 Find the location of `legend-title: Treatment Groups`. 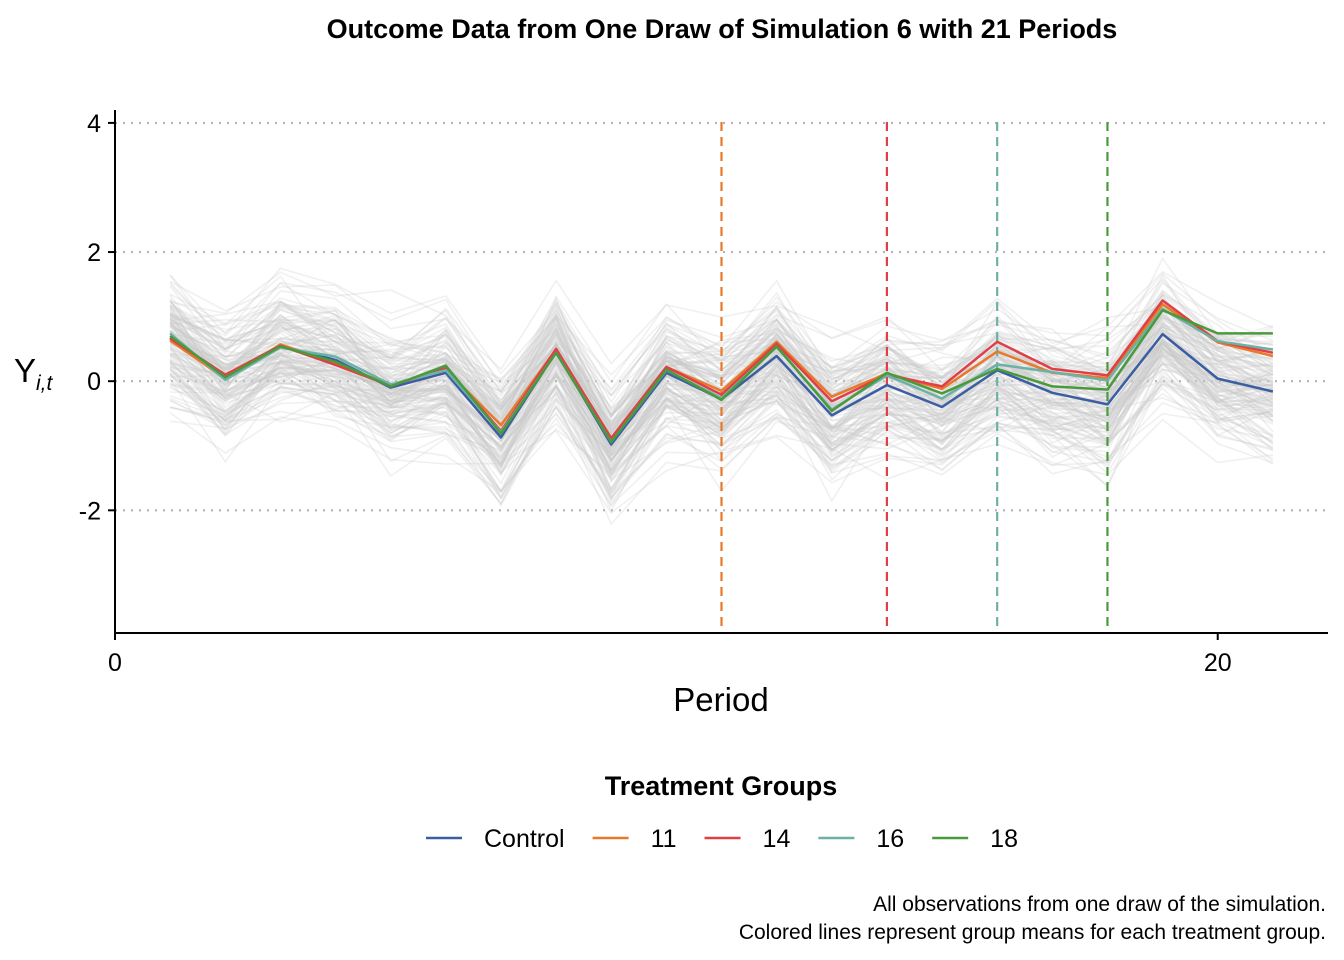

legend-title: Treatment Groups is located at coordinates (721, 786).